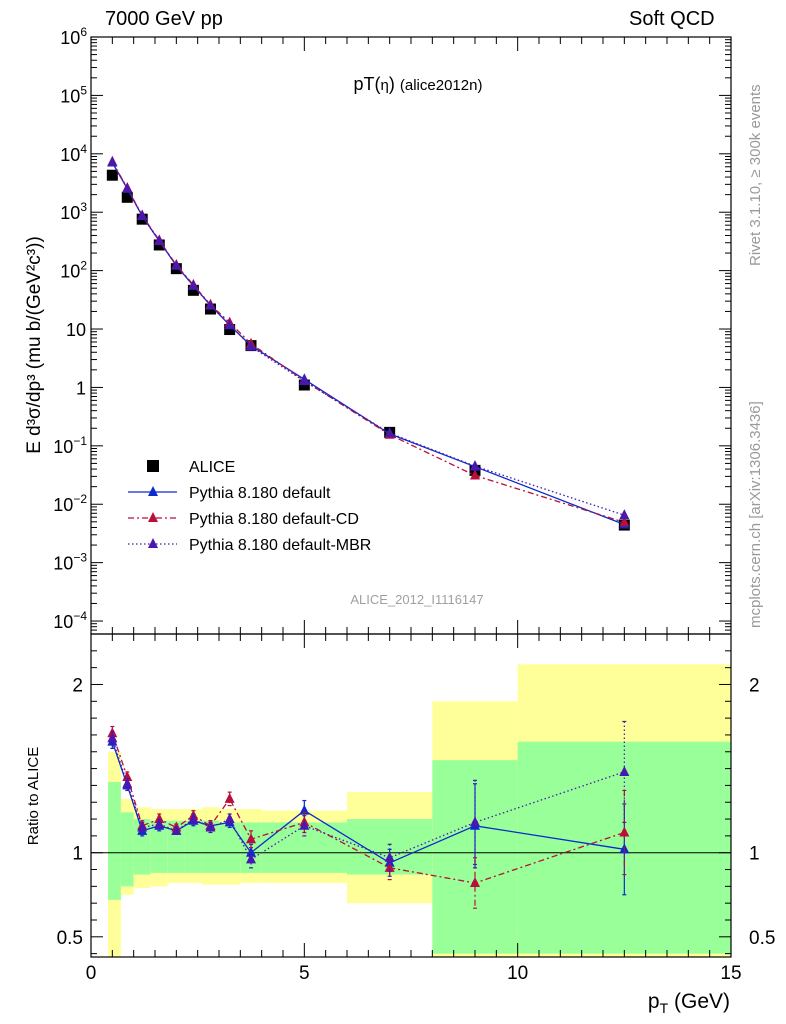 The width and height of the screenshot is (786, 1024). Describe the element at coordinates (517, 973) in the screenshot. I see `x-tick-label: 10` at that location.